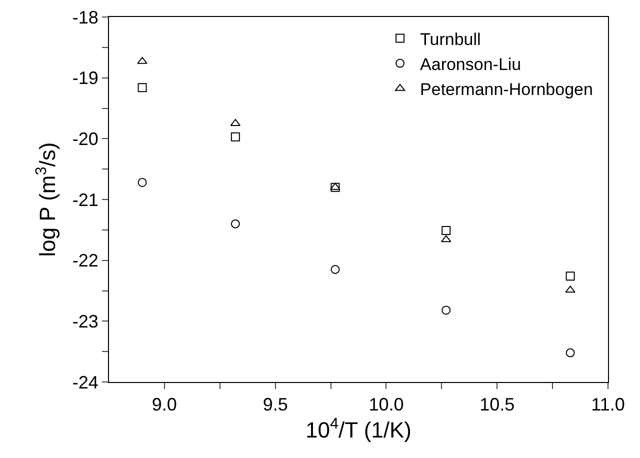 The height and width of the screenshot is (458, 640). Describe the element at coordinates (275, 404) in the screenshot. I see `x-tick-label: 9.5` at that location.